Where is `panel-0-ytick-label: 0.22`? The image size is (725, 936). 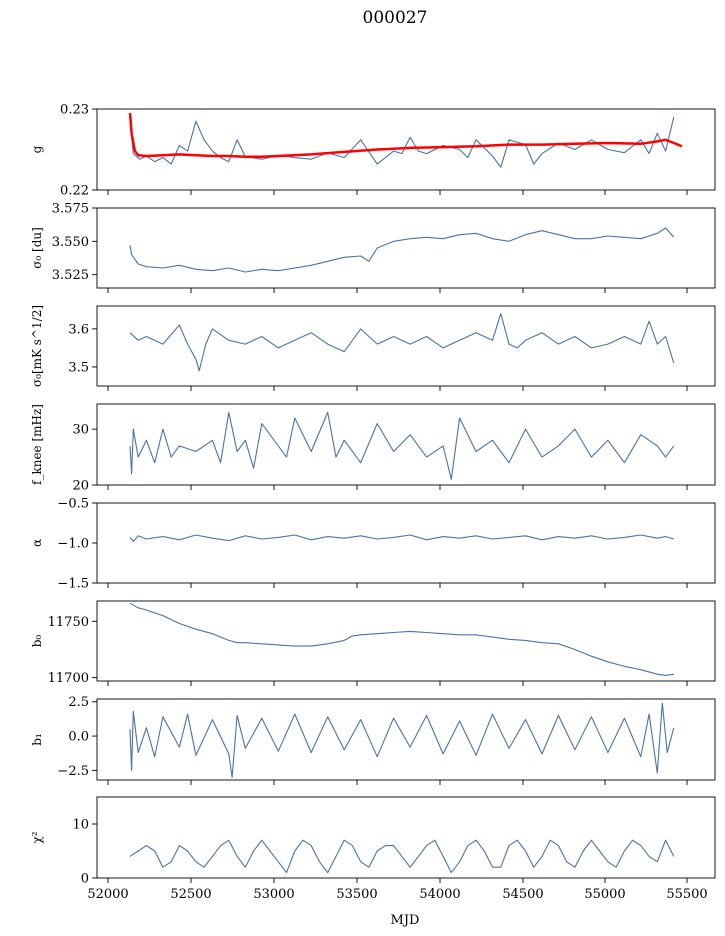
panel-0-ytick-label: 0.22 is located at coordinates (74, 191).